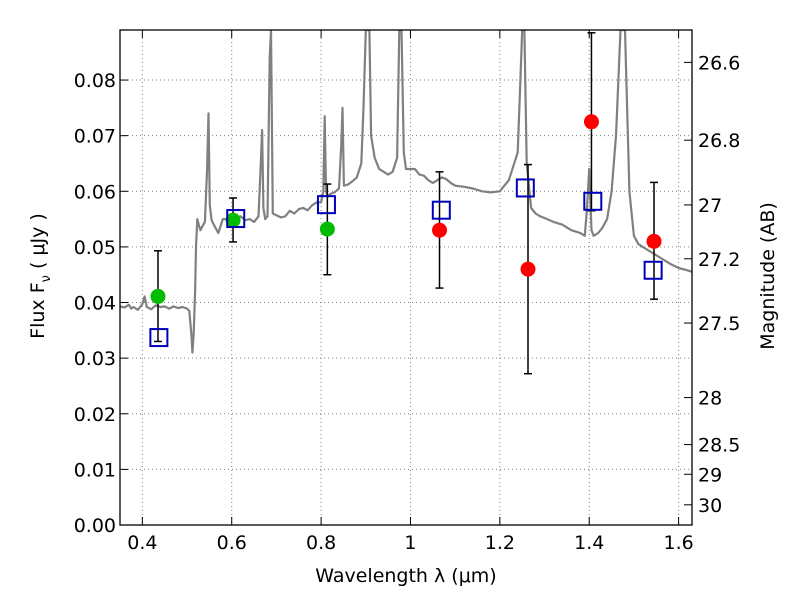 The height and width of the screenshot is (600, 800). Describe the element at coordinates (95, 415) in the screenshot. I see `y-tick-label: 0.02` at that location.